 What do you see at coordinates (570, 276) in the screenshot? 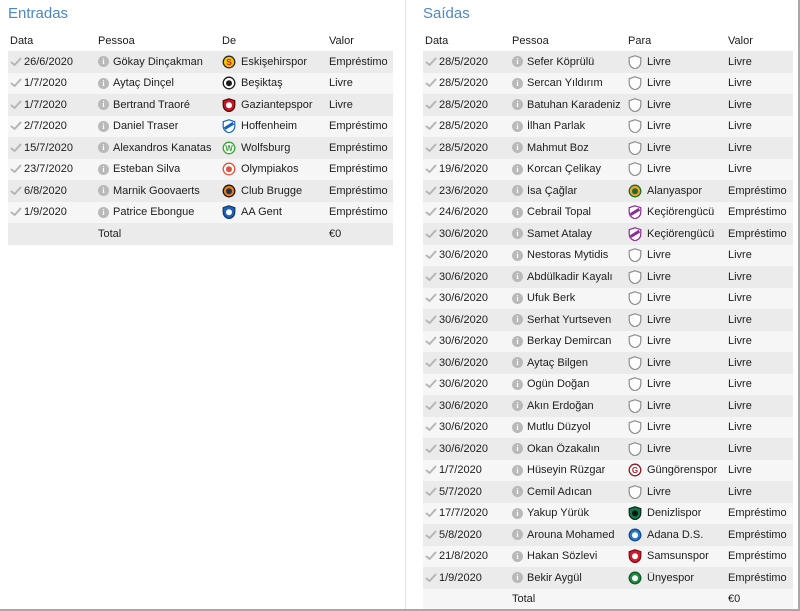
I see `person-name: Abdülkadir Kayalı` at bounding box center [570, 276].